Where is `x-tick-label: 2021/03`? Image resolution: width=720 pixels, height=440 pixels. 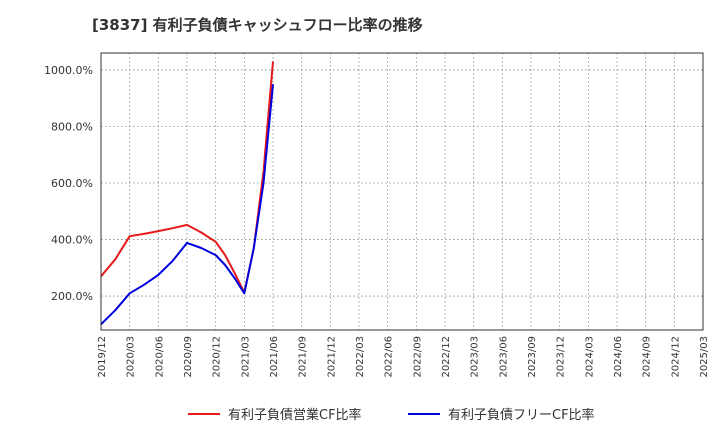 x-tick-label: 2021/03 is located at coordinates (245, 357).